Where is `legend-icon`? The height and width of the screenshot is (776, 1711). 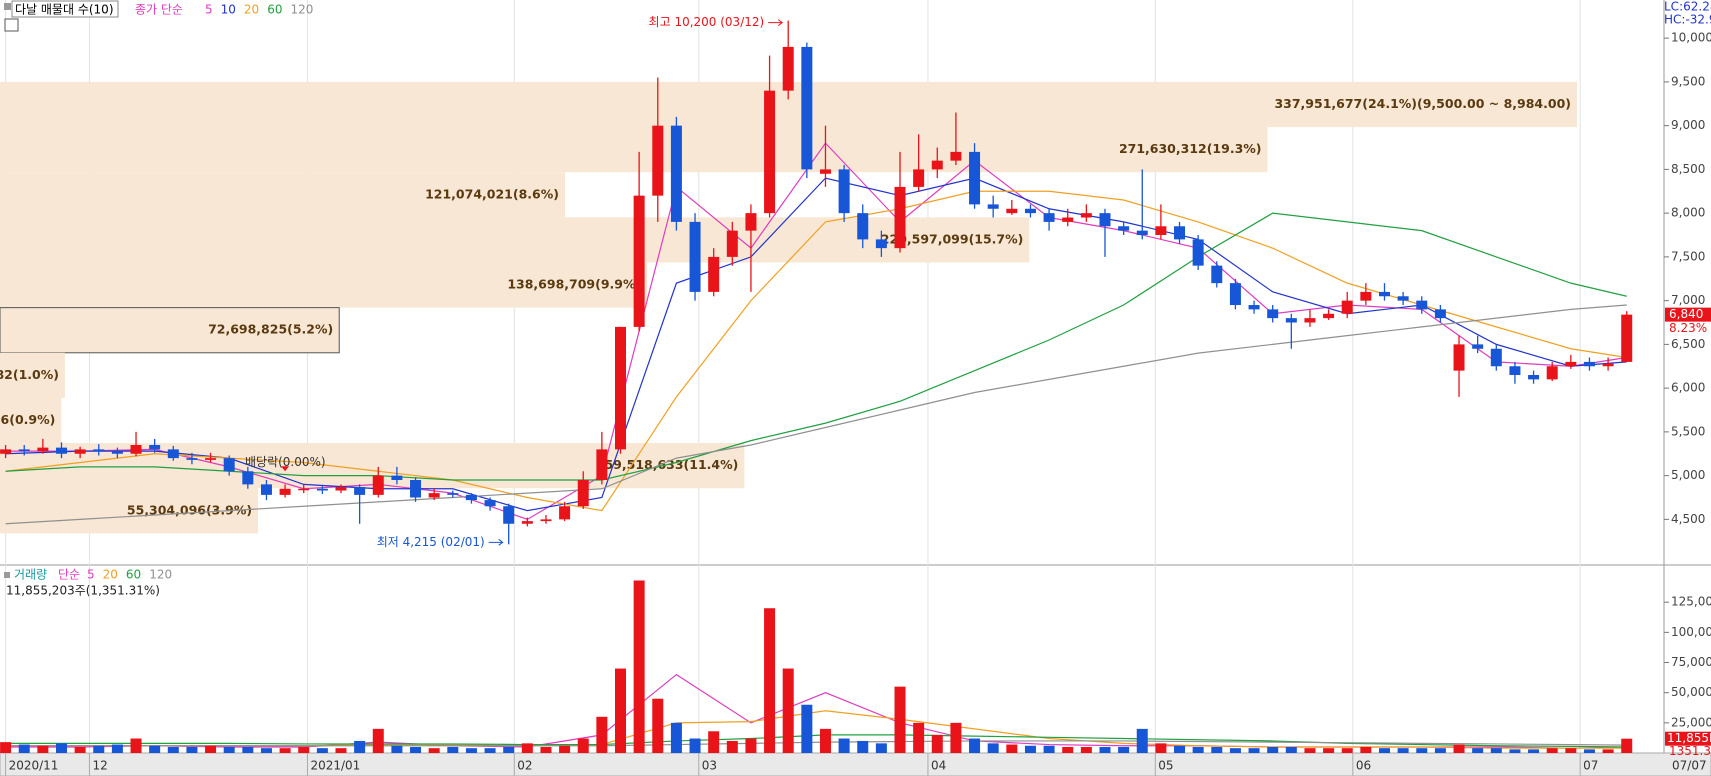
legend-icon is located at coordinates (7, 6).